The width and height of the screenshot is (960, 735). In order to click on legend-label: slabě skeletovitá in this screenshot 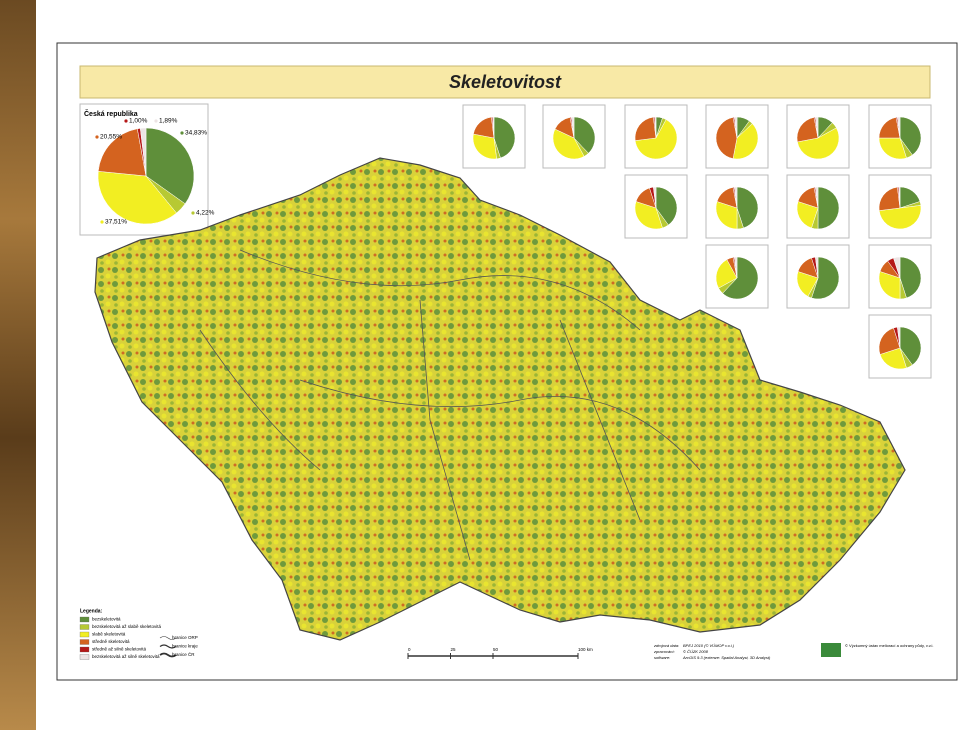, I will do `click(109, 634)`.